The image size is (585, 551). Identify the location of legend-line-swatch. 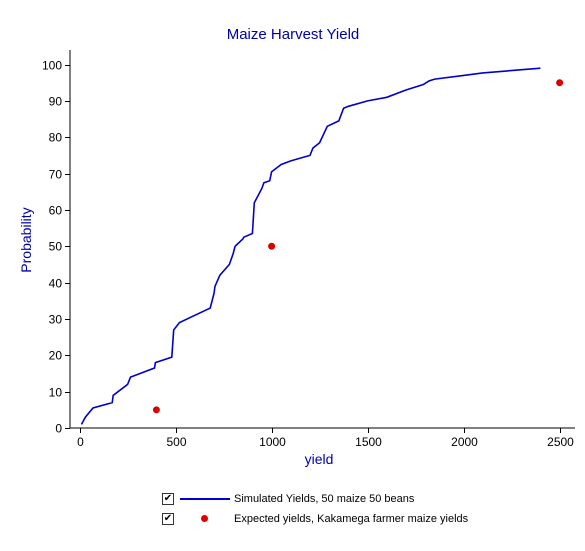
(205, 499).